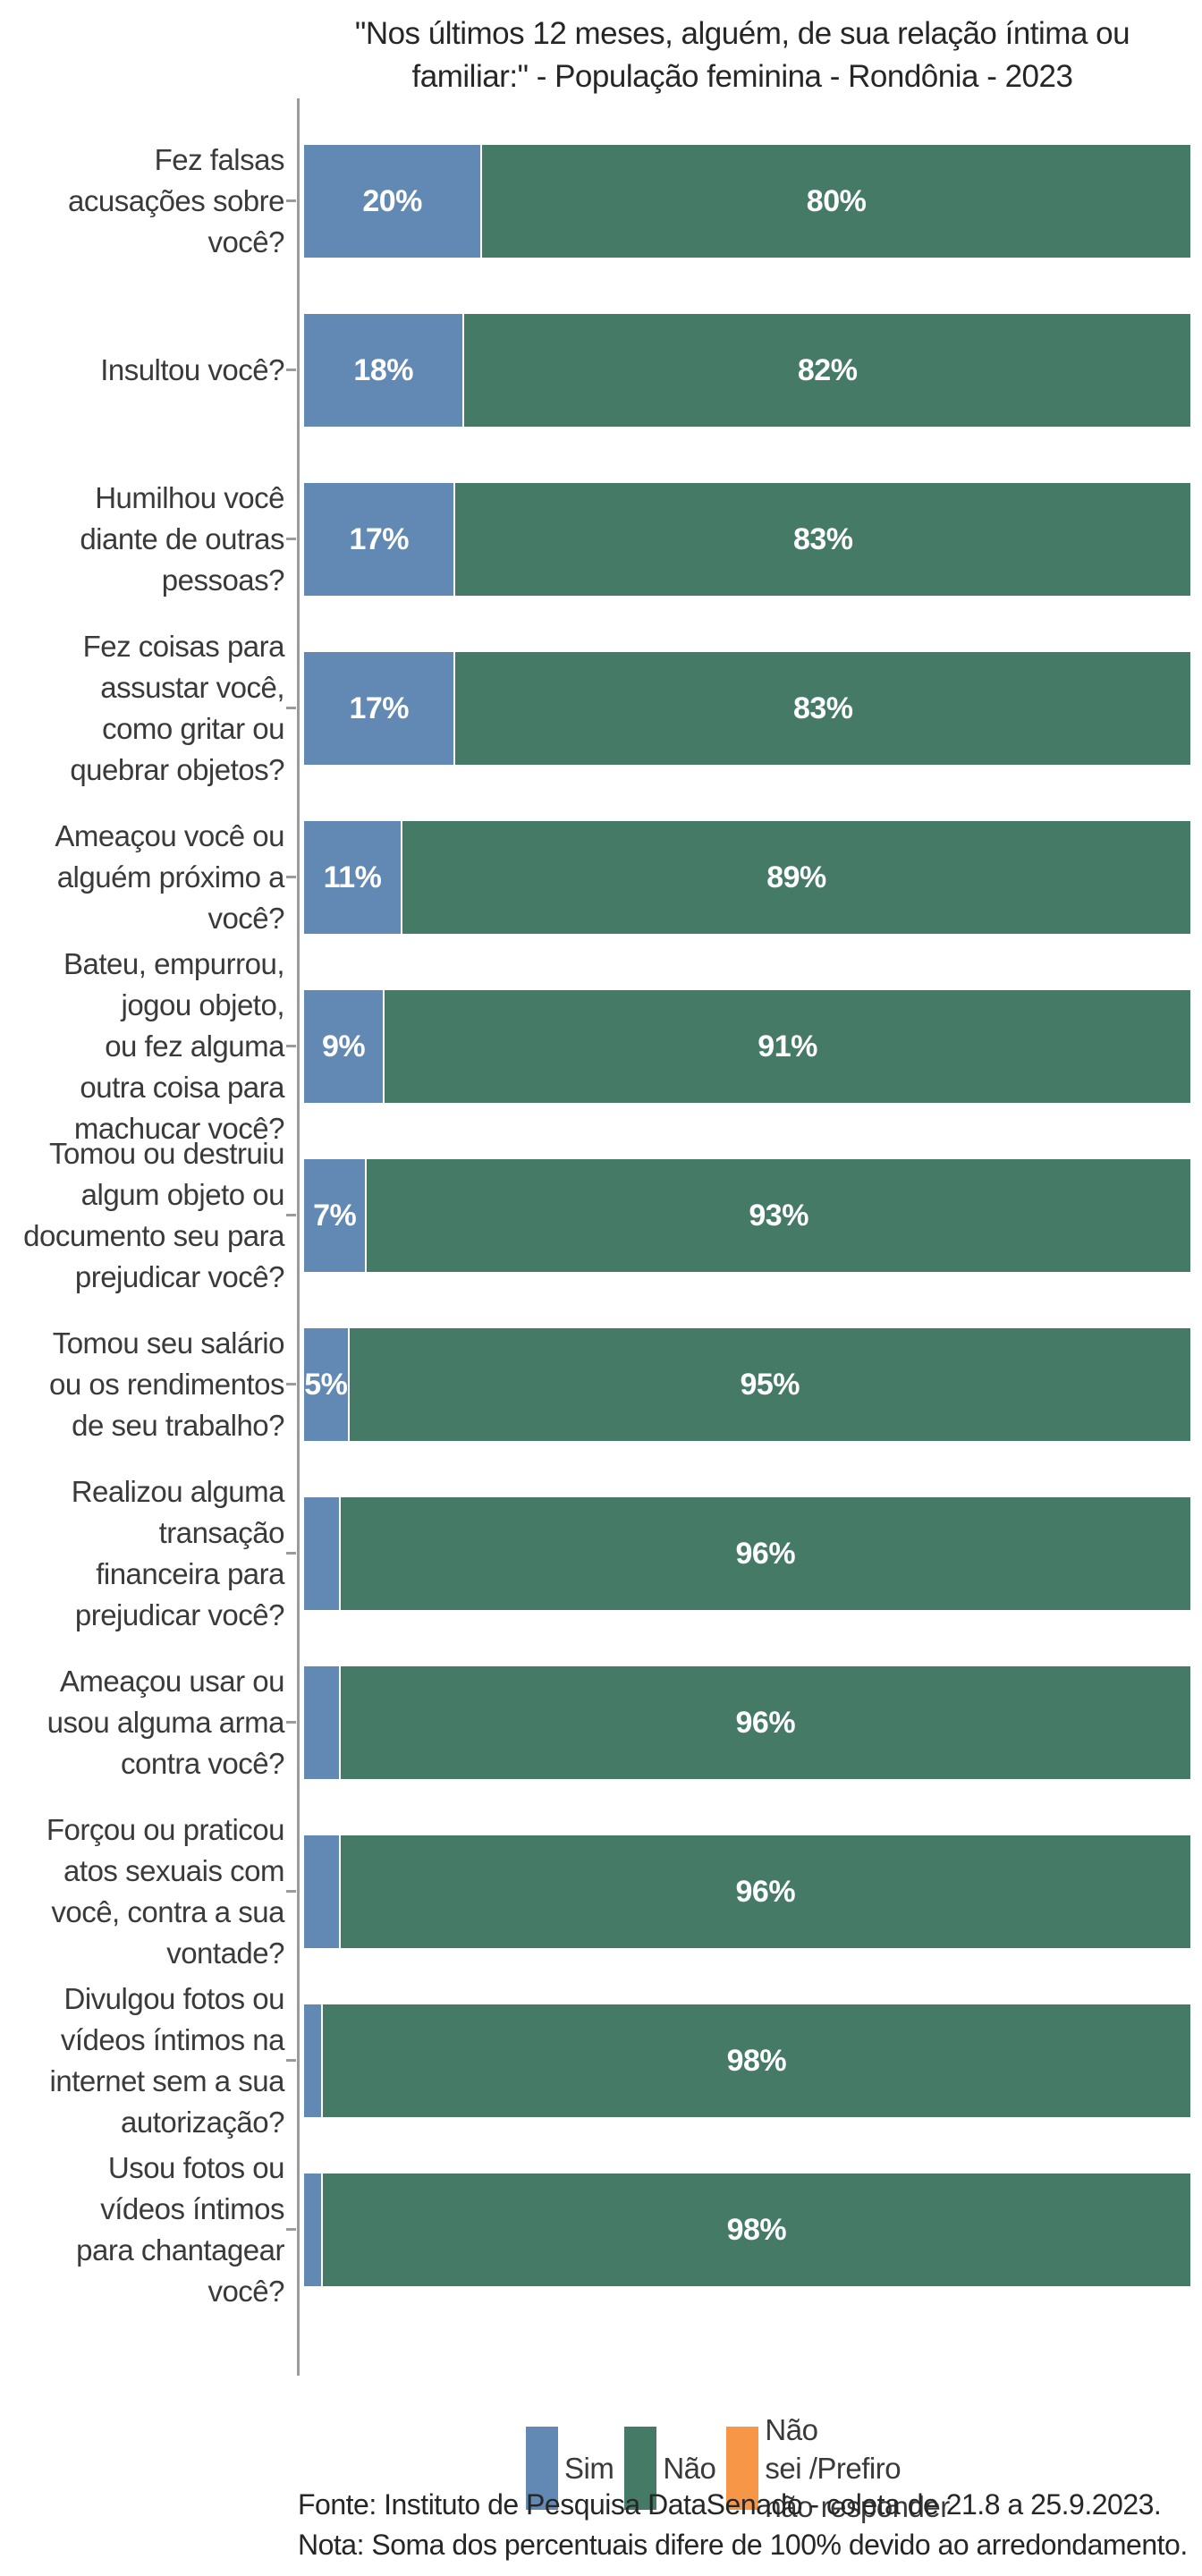 The height and width of the screenshot is (2576, 1202). I want to click on category-label-line: Forçou ou praticou, so click(165, 1829).